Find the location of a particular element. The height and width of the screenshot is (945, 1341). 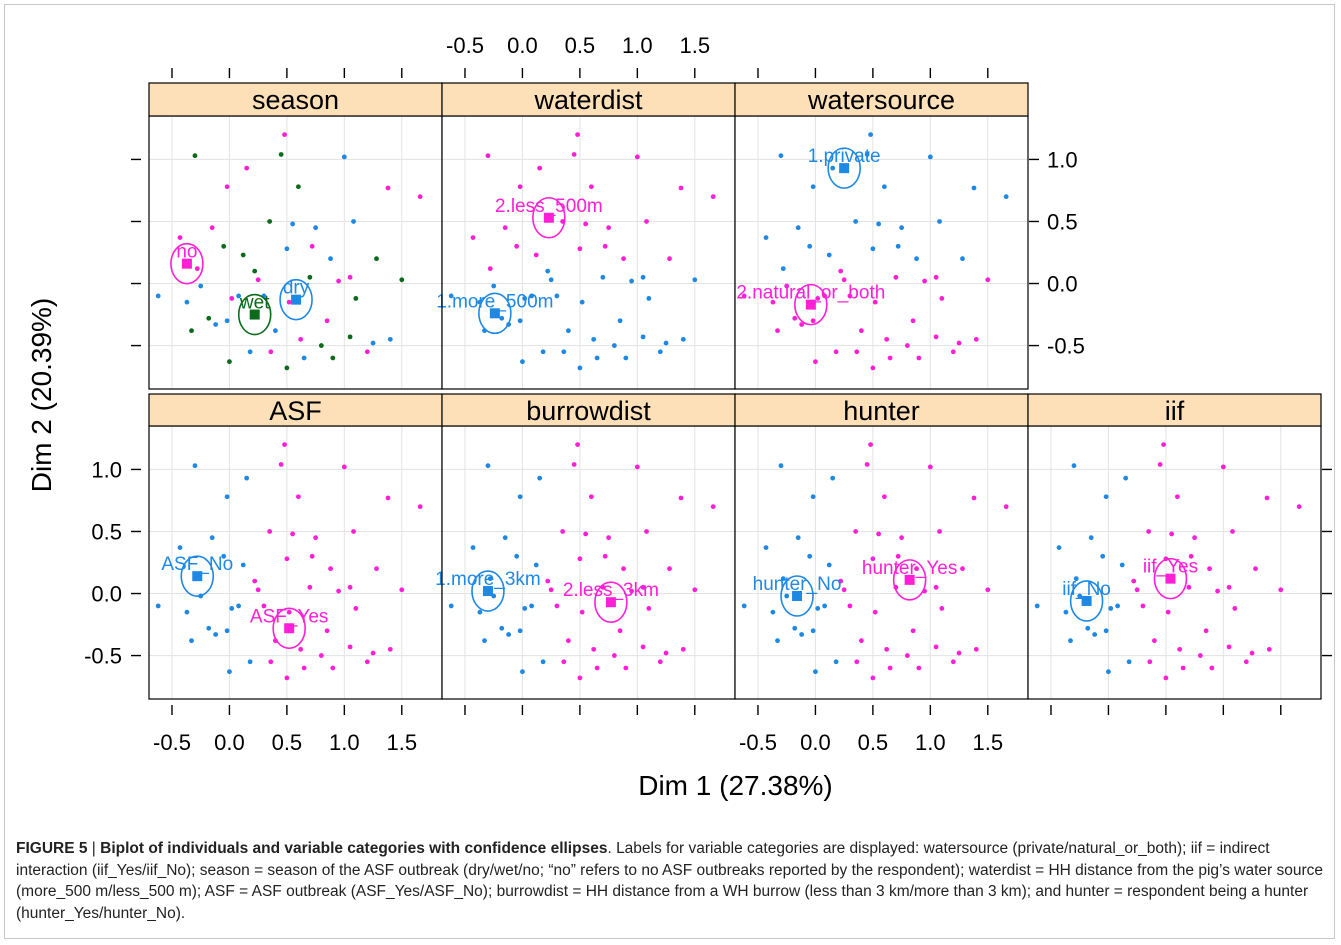

panel-hunter-category-centroid is located at coordinates (909, 579).